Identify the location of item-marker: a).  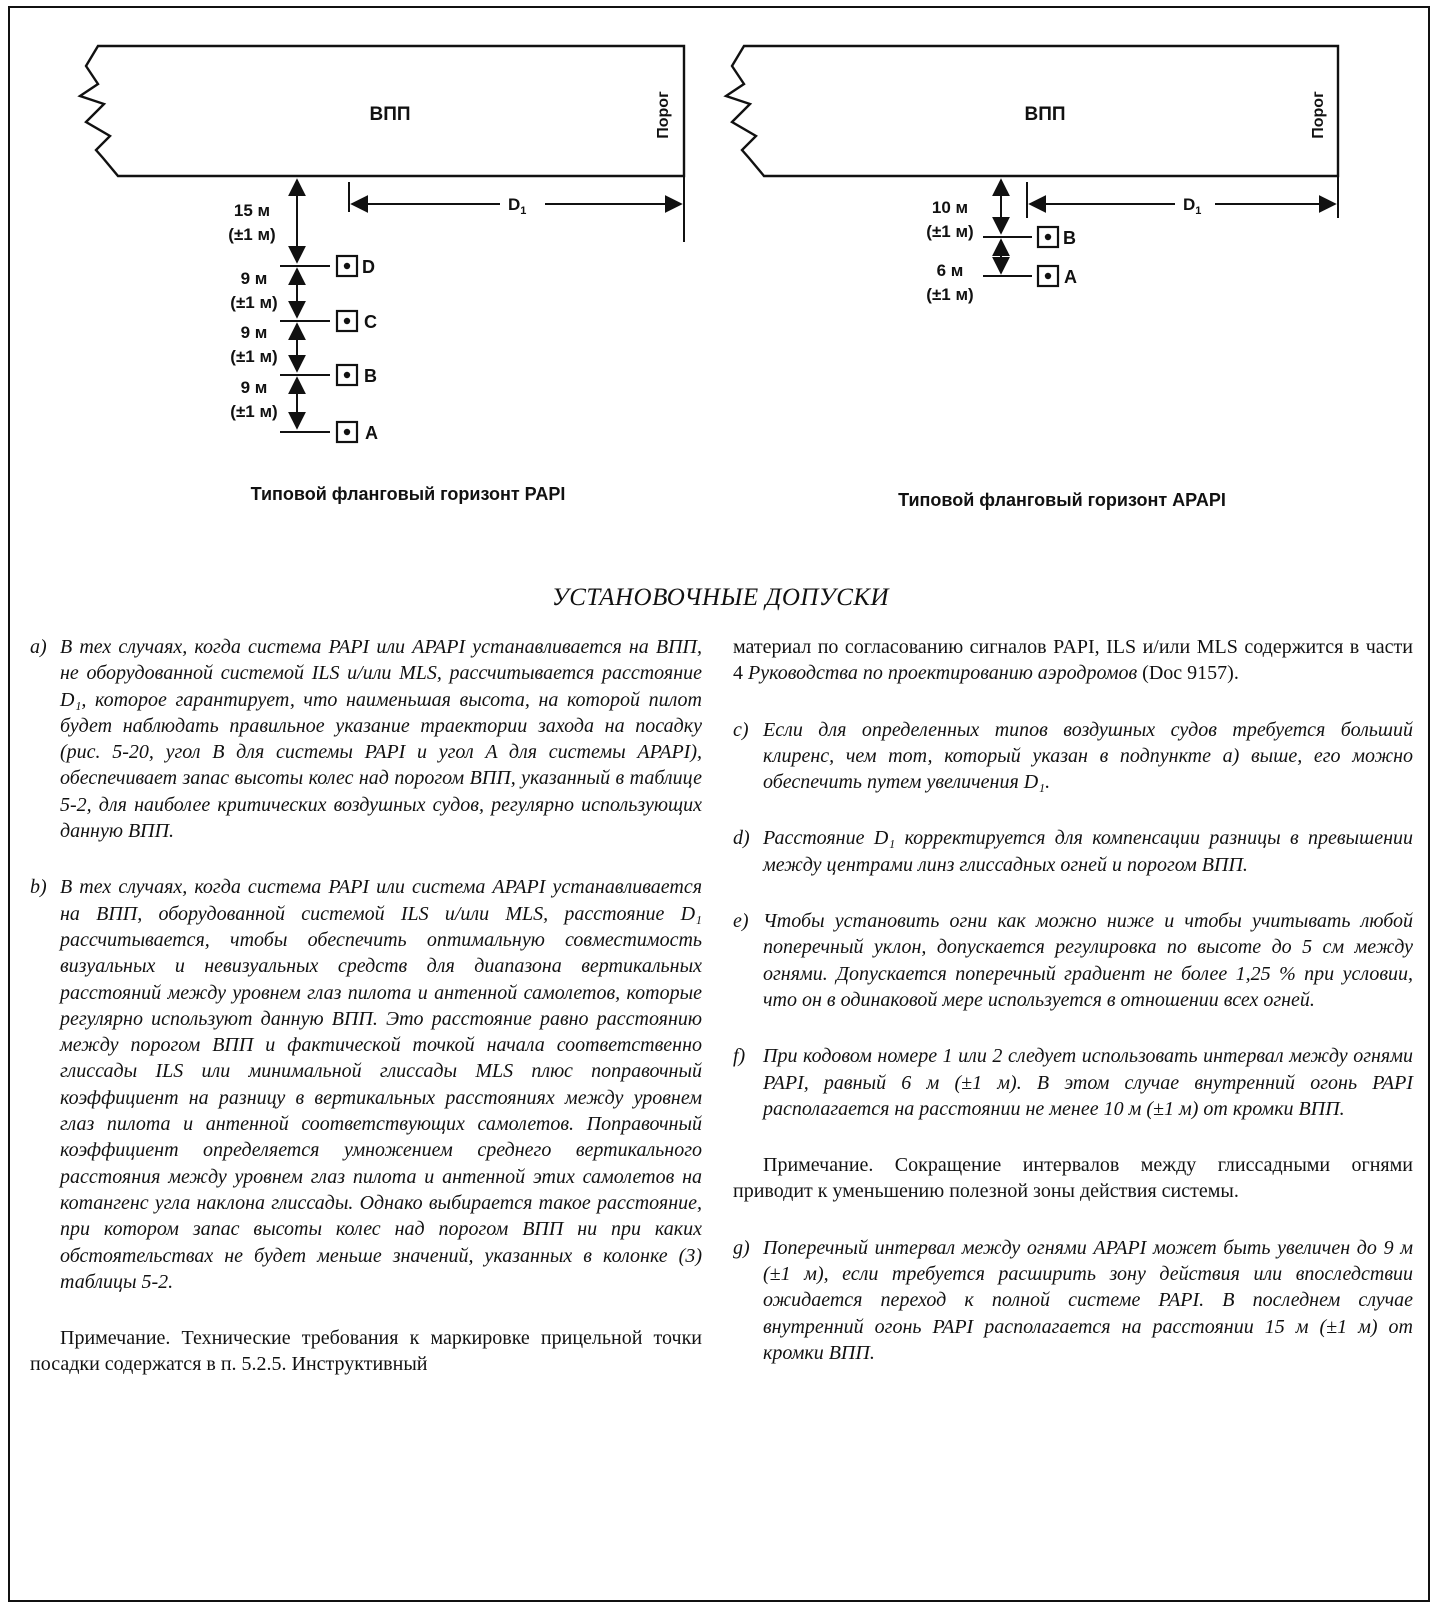
(38, 647).